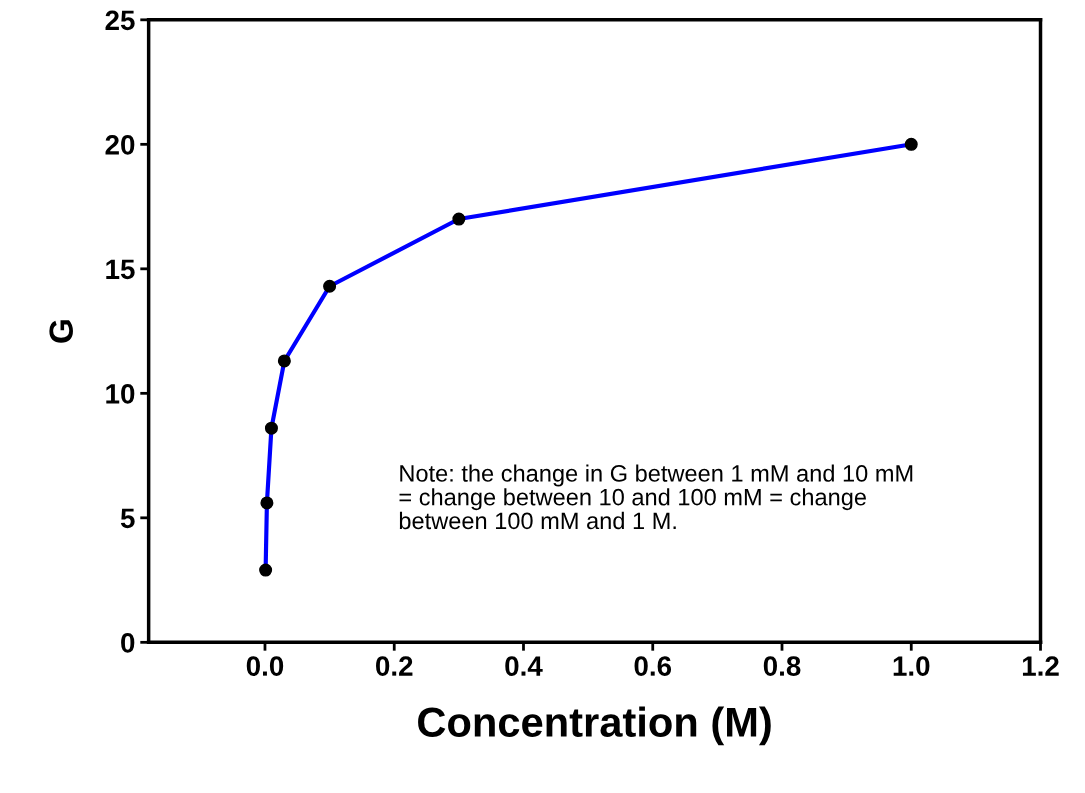 Image resolution: width=1085 pixels, height=793 pixels. What do you see at coordinates (120, 394) in the screenshot?
I see `y-tick-label: 10` at bounding box center [120, 394].